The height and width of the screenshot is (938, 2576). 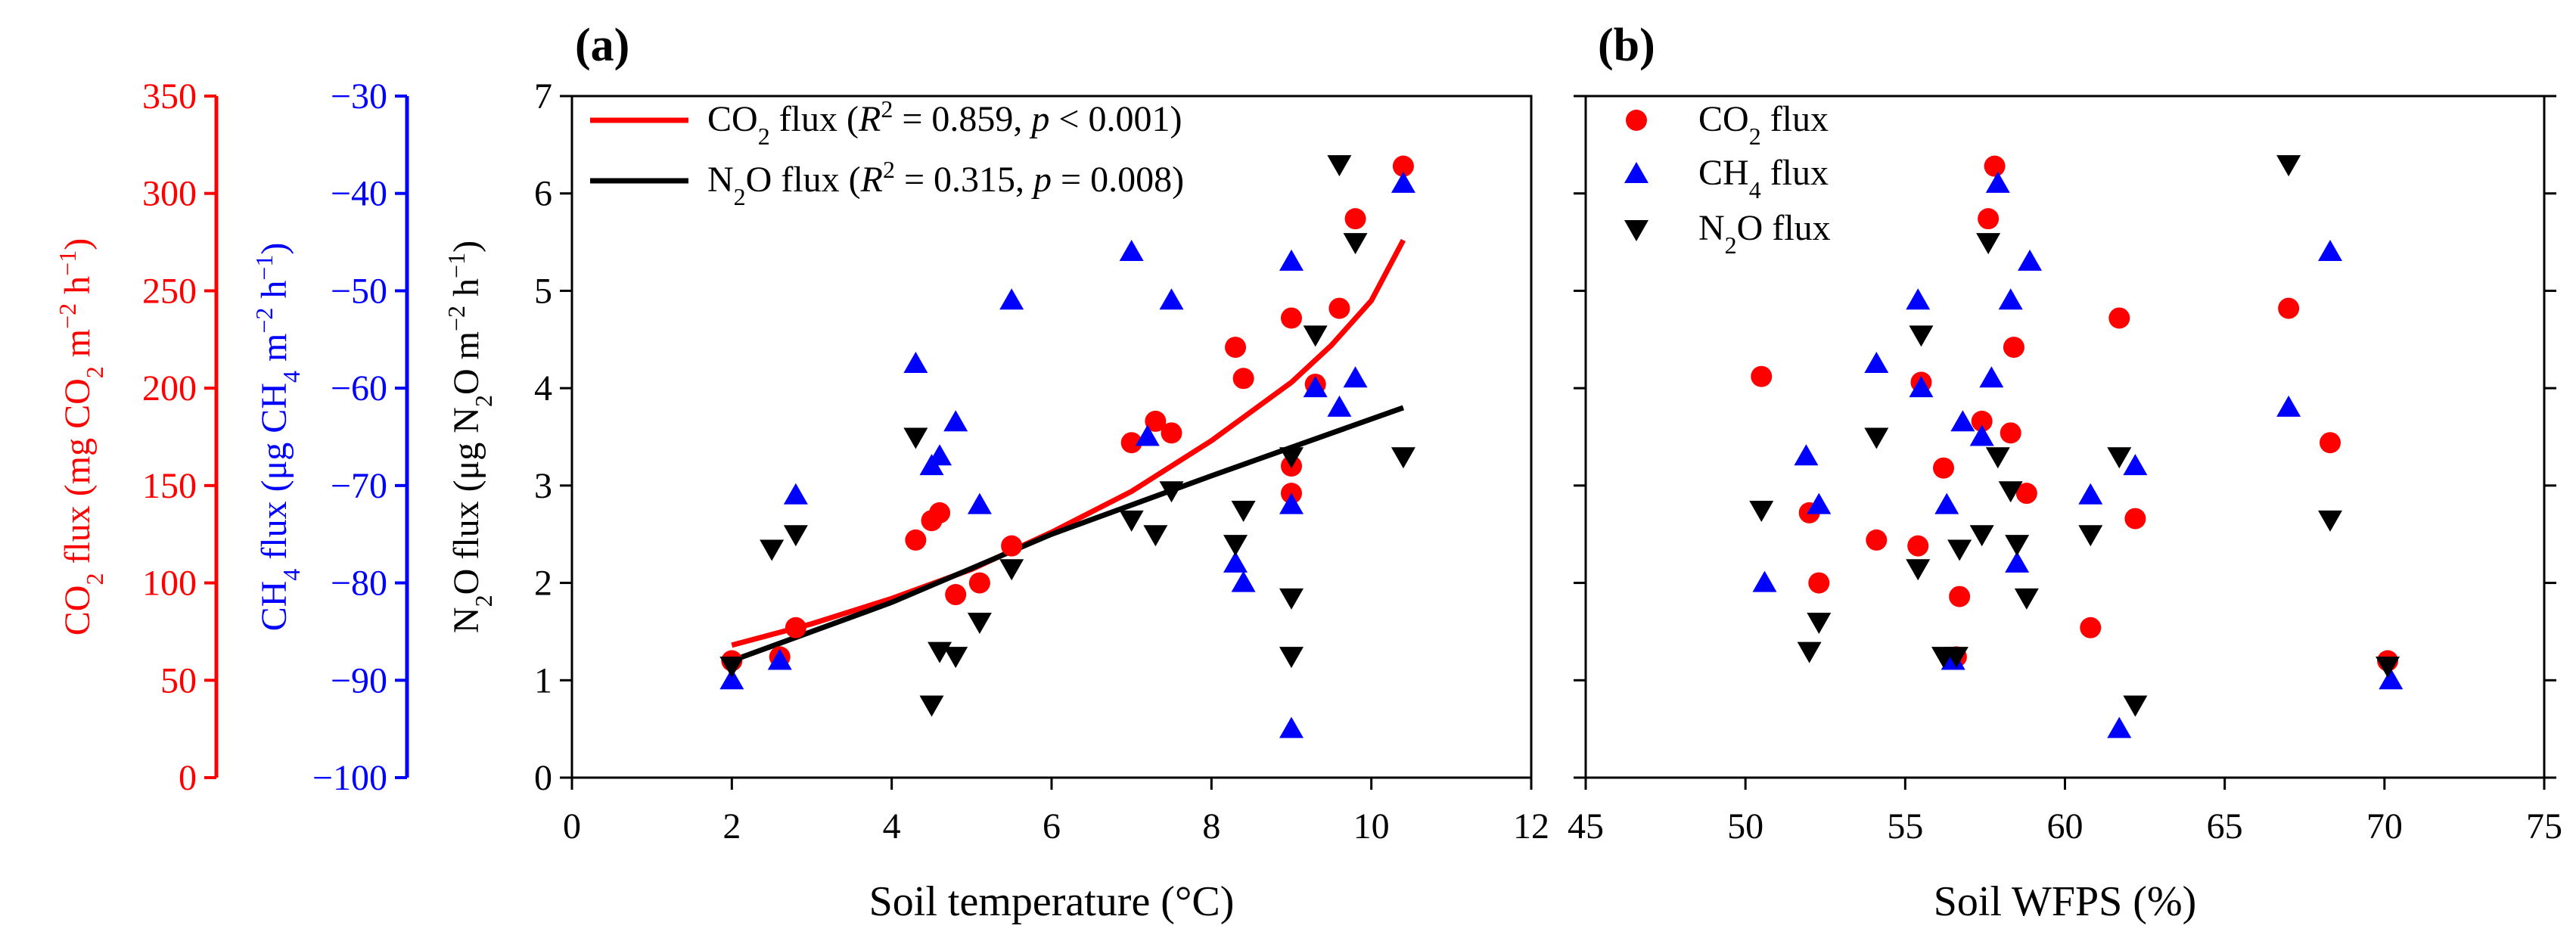 I want to click on x-tick-label-a: 4, so click(x=892, y=826).